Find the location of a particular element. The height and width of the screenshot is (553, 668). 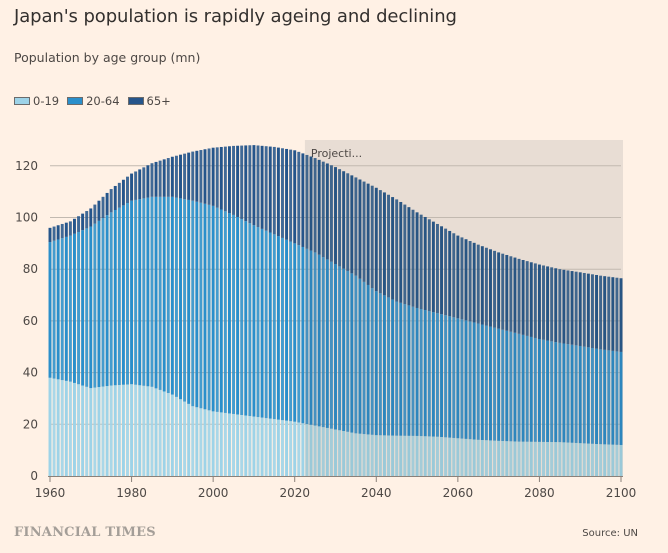

bar-65plus-1998 is located at coordinates (205, 176).